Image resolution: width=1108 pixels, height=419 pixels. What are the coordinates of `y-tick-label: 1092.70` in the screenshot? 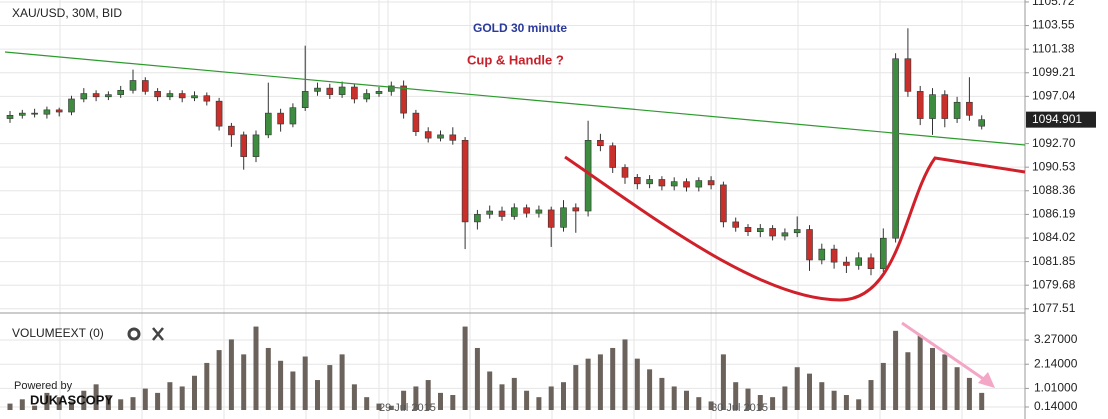 It's located at (1054, 143).